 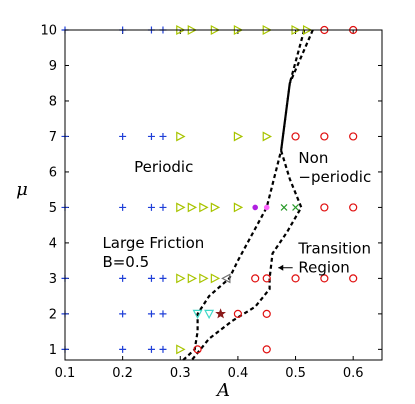 What do you see at coordinates (53, 279) in the screenshot?
I see `y-tick-label: 3` at bounding box center [53, 279].